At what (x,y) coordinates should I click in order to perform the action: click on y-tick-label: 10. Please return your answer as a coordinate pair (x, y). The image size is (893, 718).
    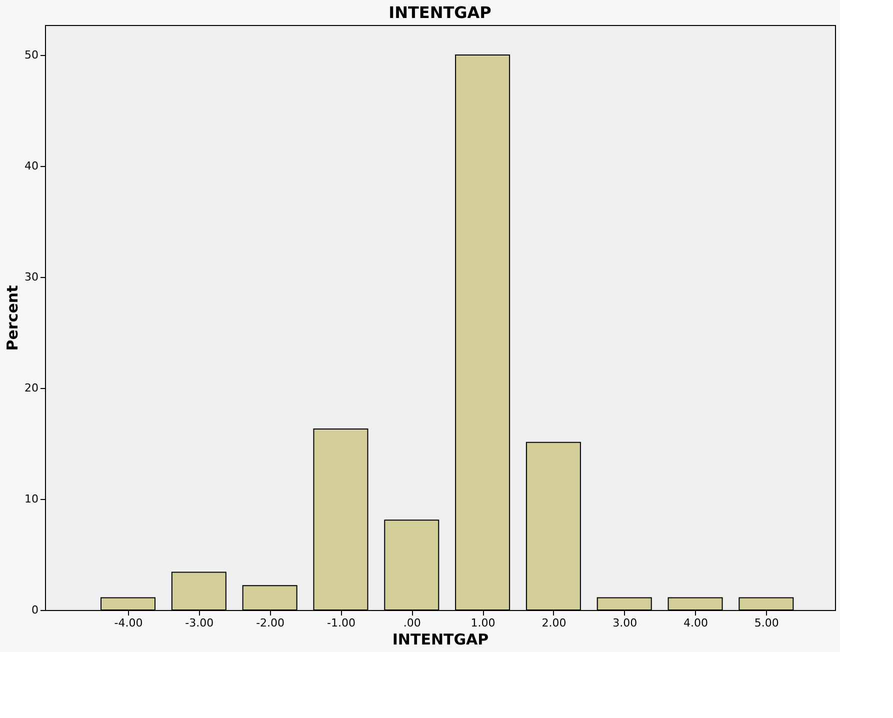
    Looking at the image, I should click on (31, 499).